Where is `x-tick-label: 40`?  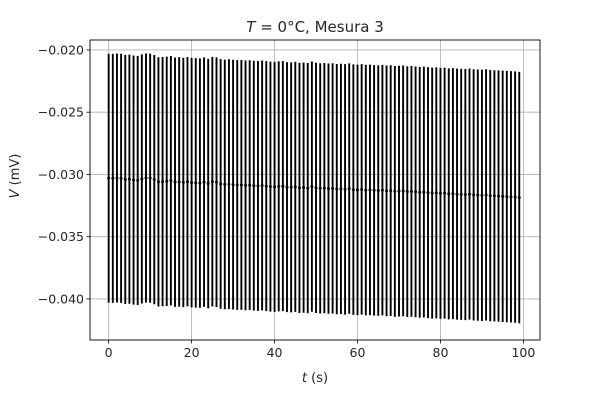
x-tick-label: 40 is located at coordinates (275, 352).